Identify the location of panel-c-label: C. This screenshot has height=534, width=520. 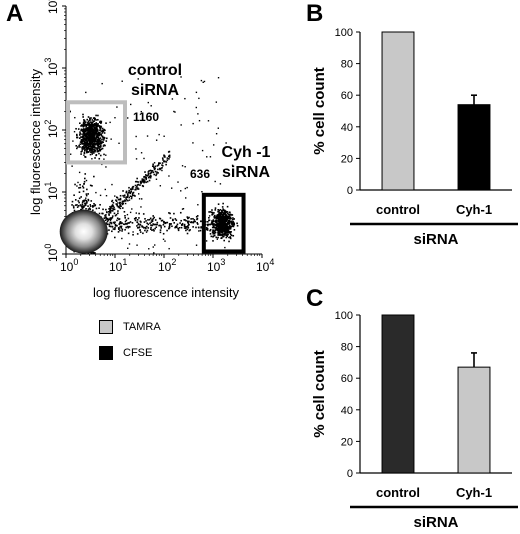
(315, 298).